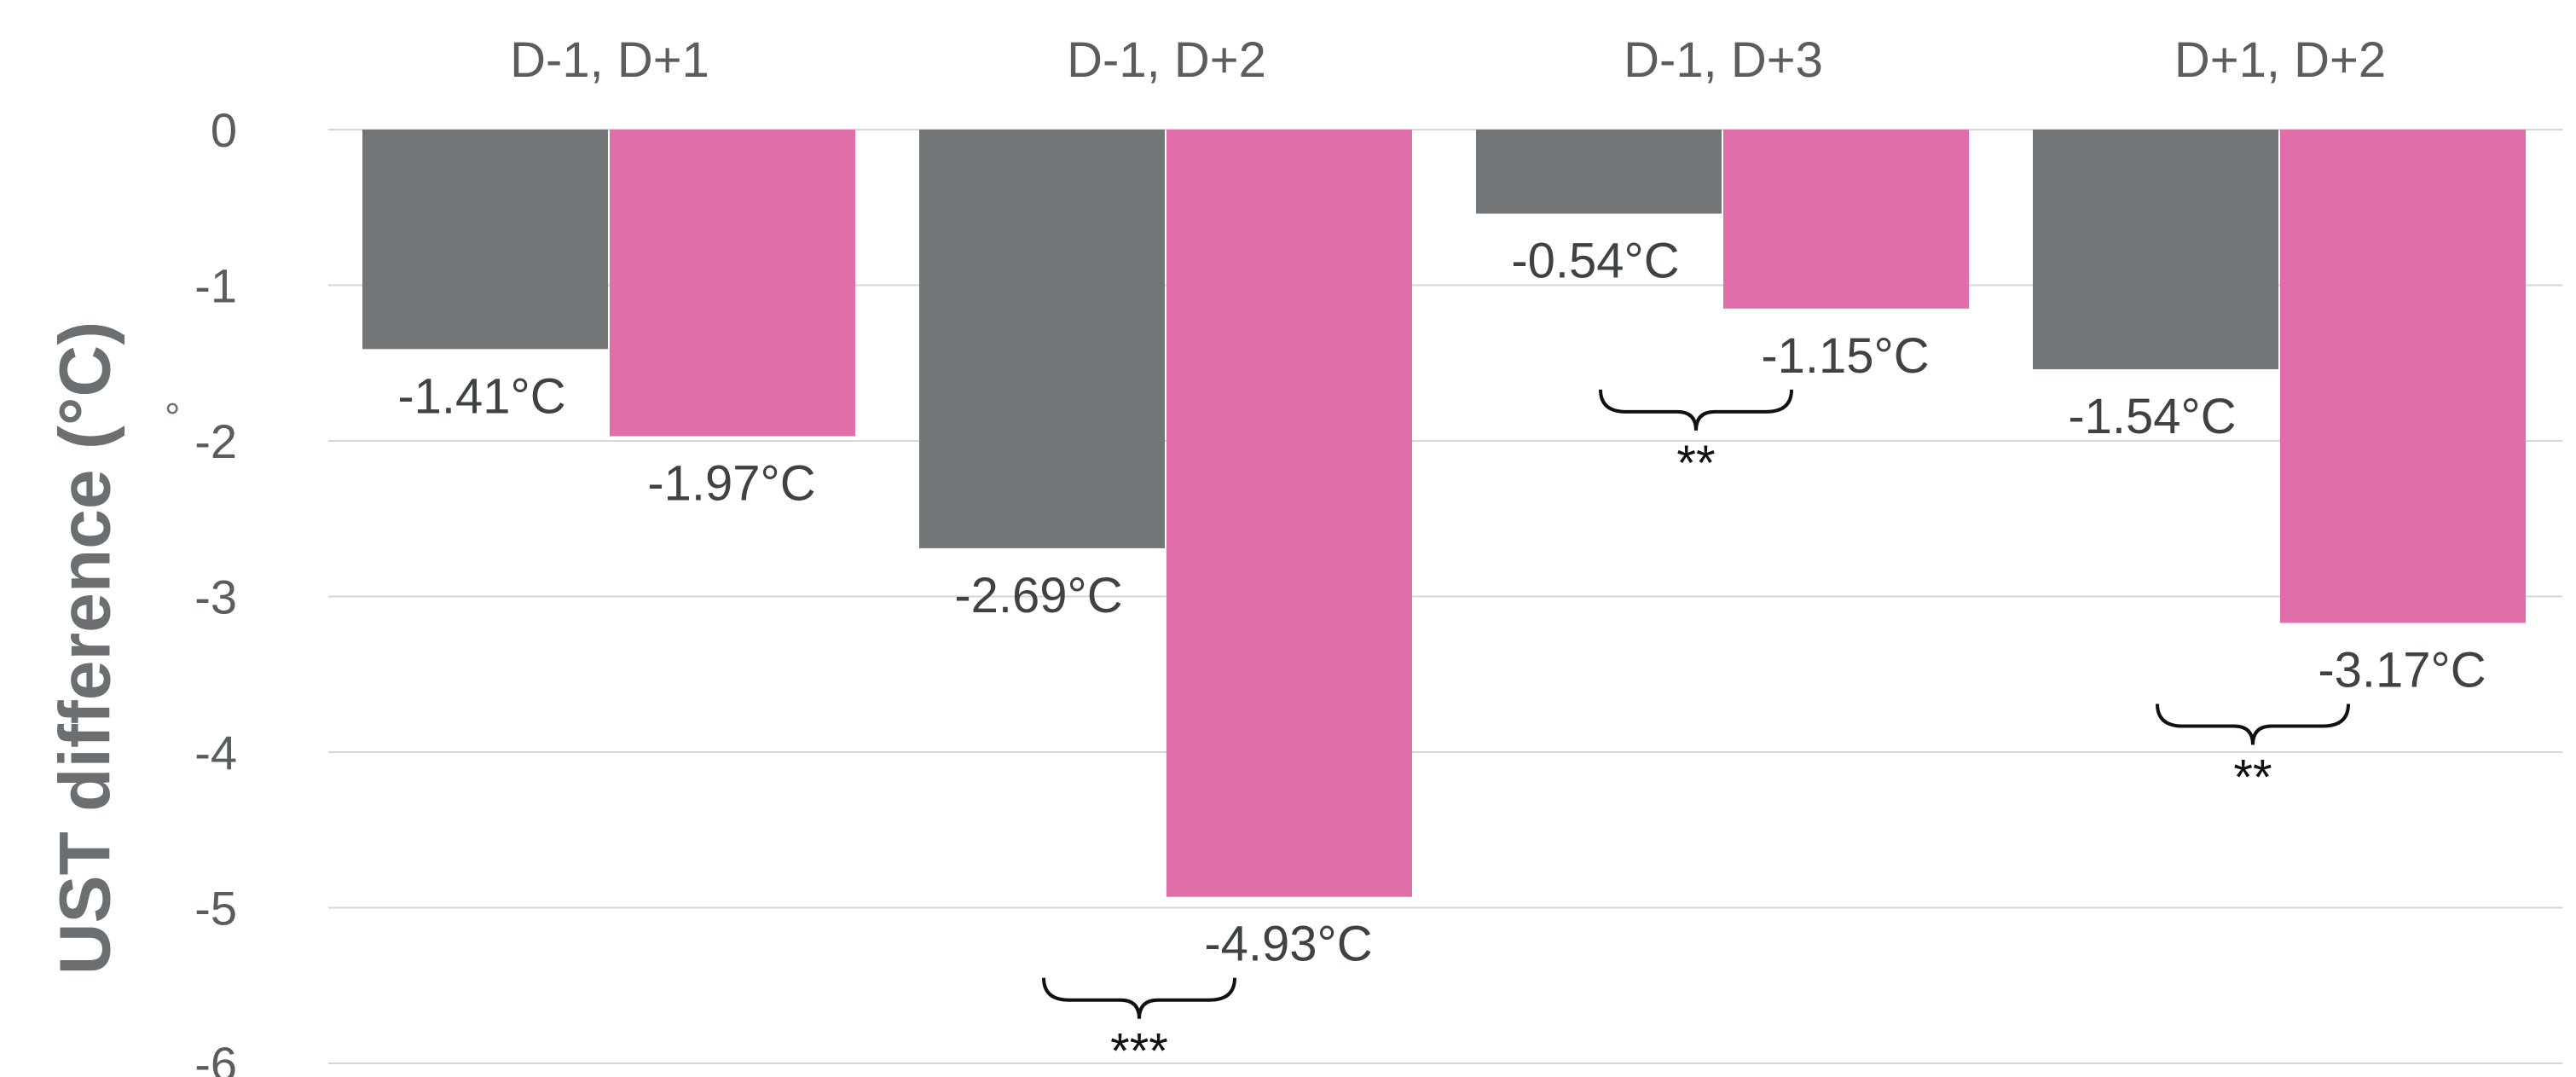 The image size is (2576, 1077). What do you see at coordinates (481, 396) in the screenshot?
I see `data-label: -1.41°C` at bounding box center [481, 396].